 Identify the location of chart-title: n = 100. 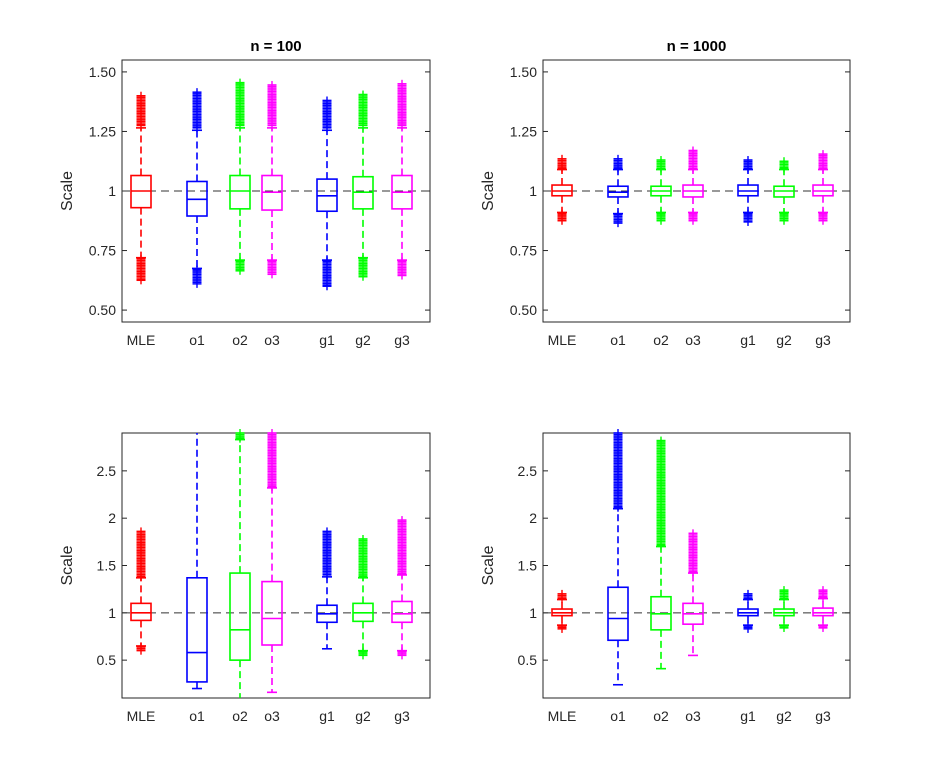
(275, 46).